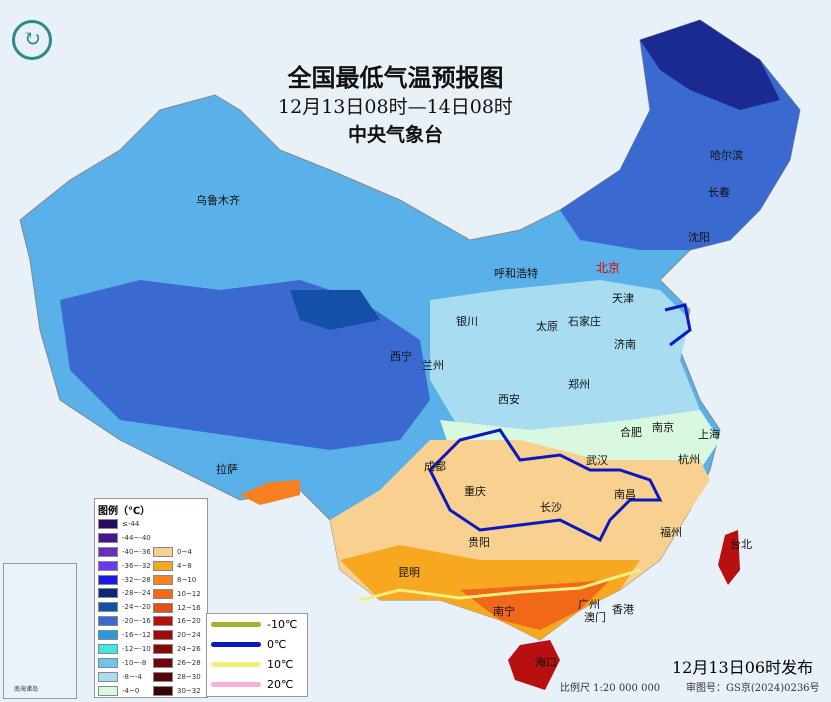  I want to click on legend-item: -16~-12, so click(124, 635).